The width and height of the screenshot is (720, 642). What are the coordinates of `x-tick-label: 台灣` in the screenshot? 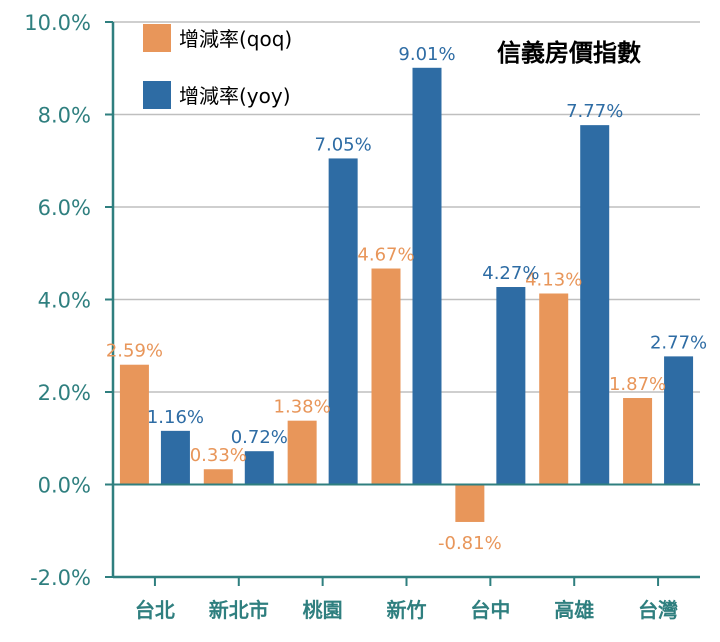 It's located at (658, 610).